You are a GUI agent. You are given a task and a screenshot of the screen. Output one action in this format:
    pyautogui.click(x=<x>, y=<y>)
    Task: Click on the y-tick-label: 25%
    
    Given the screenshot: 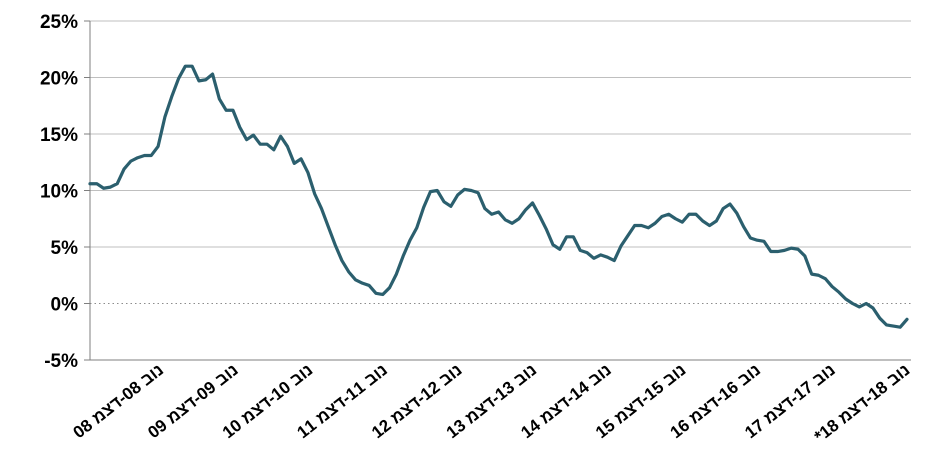 What is the action you would take?
    pyautogui.click(x=59, y=22)
    